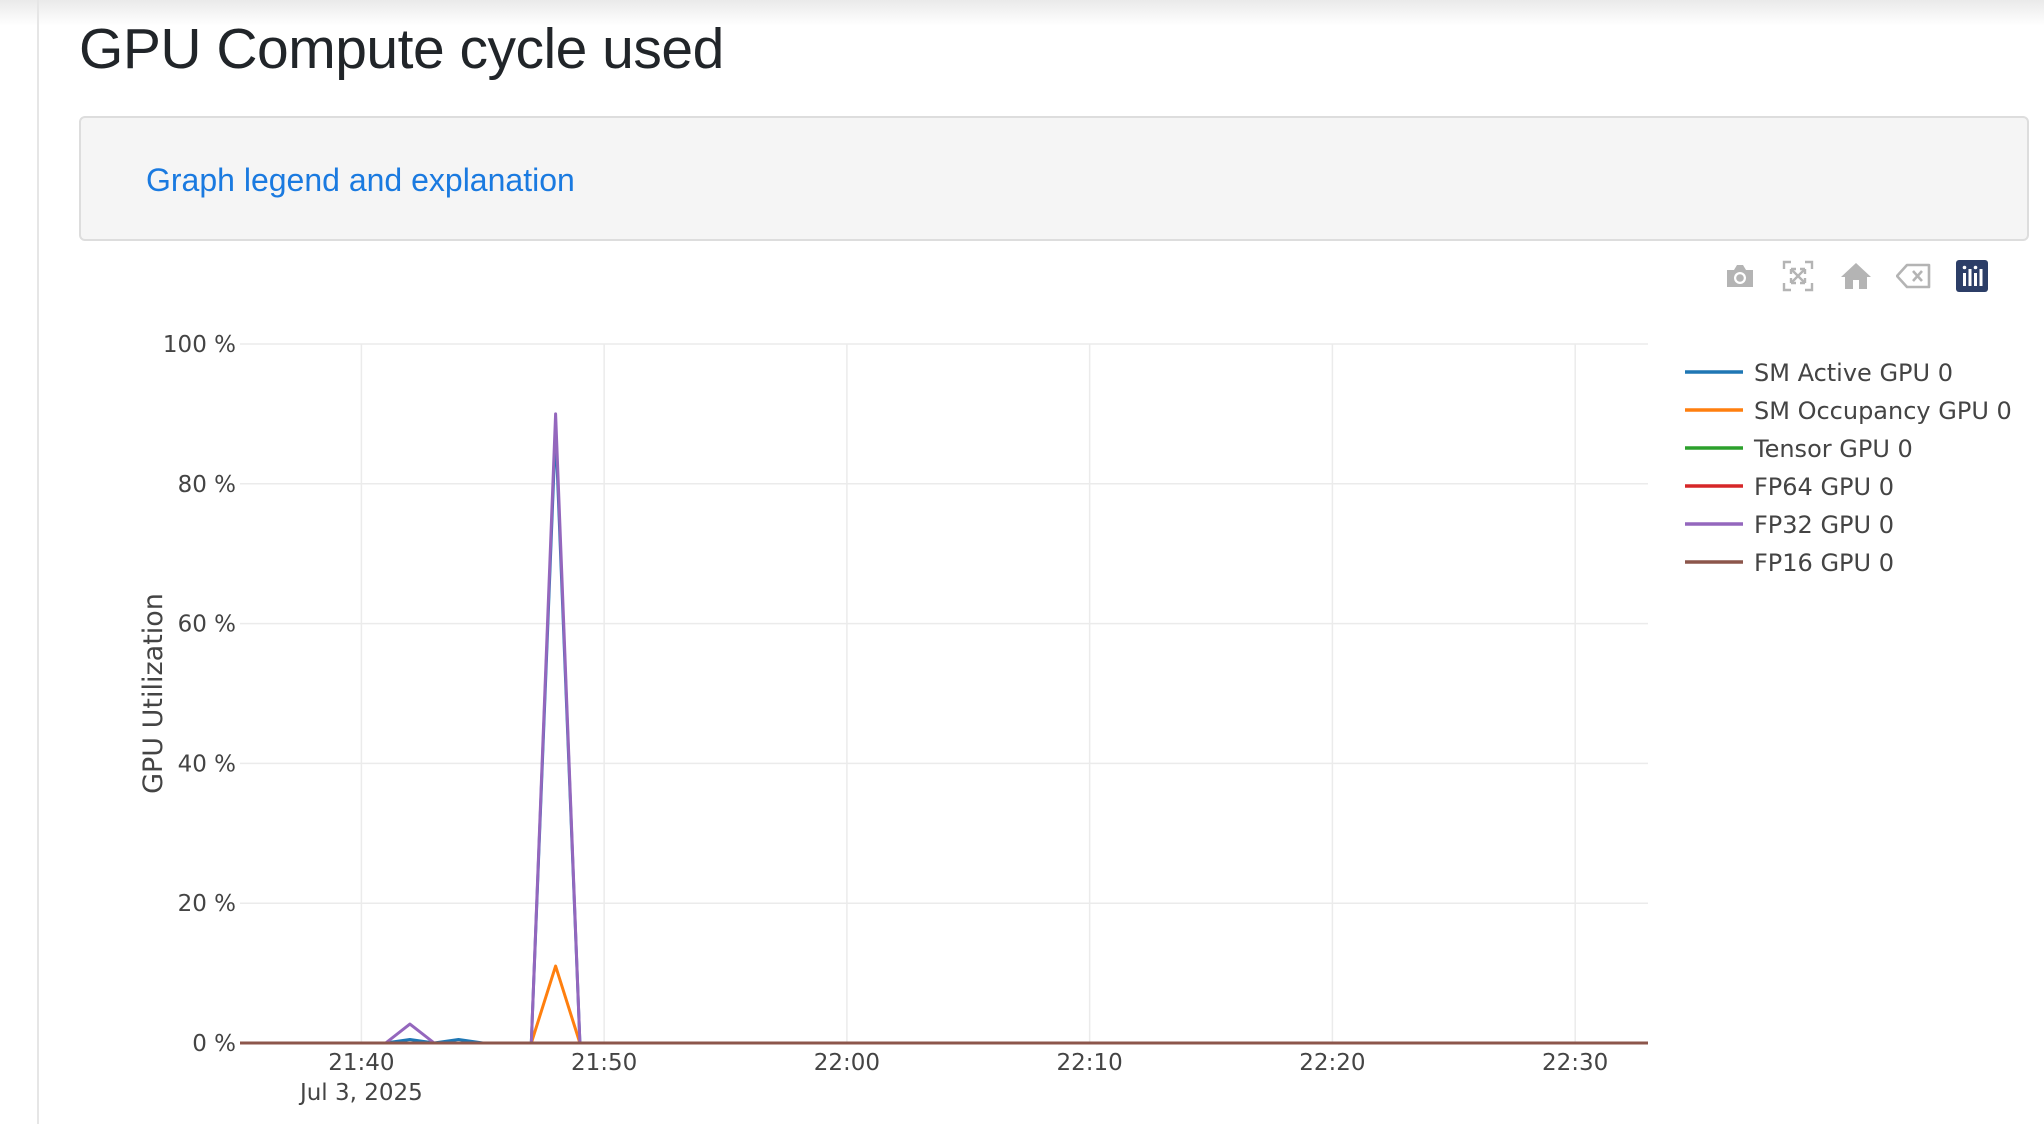  What do you see at coordinates (401, 49) in the screenshot?
I see `page-title: GPU Compute cycle used` at bounding box center [401, 49].